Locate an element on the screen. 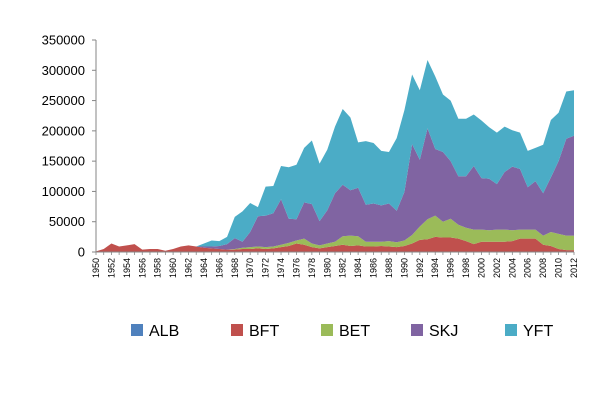 Image resolution: width=600 pixels, height=400 pixels. y-tick-label: 350000 is located at coordinates (63, 40).